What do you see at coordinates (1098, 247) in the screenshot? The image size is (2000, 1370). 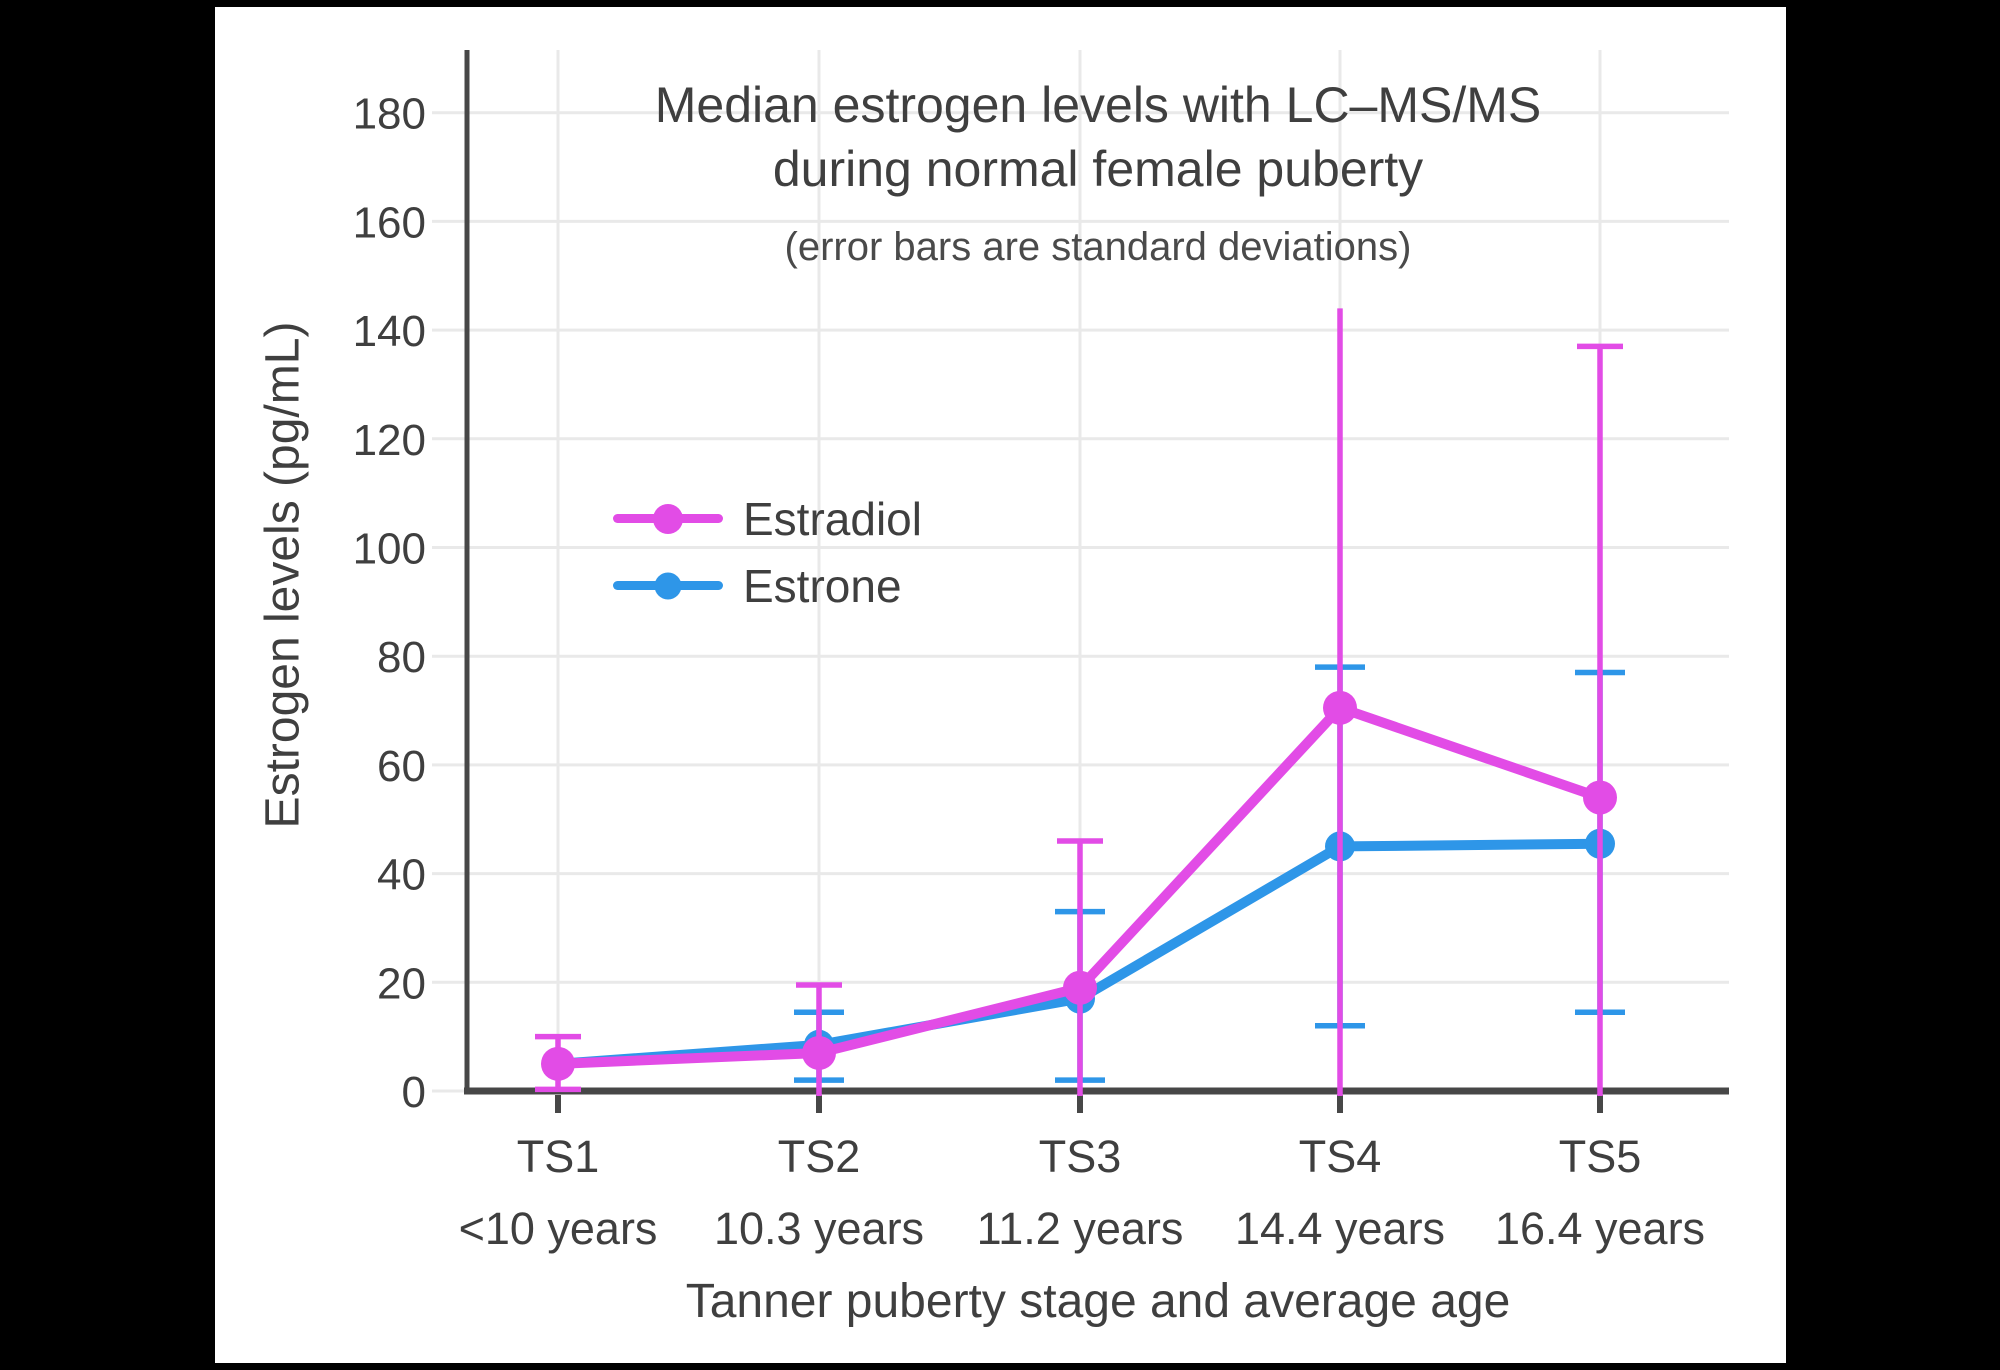 I see `chart-subtitle: (error bars are standard deviations)` at bounding box center [1098, 247].